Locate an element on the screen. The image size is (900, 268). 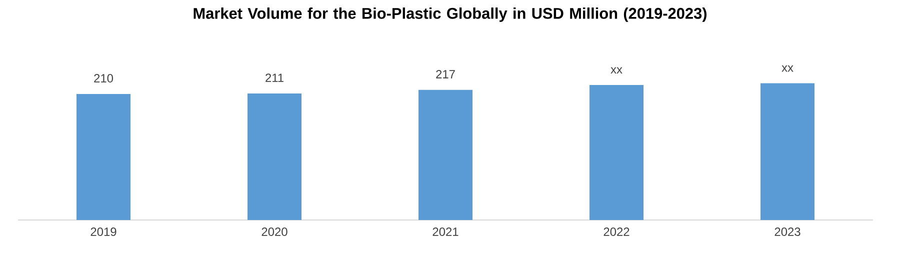
x-tick-label: 2020 is located at coordinates (275, 232).